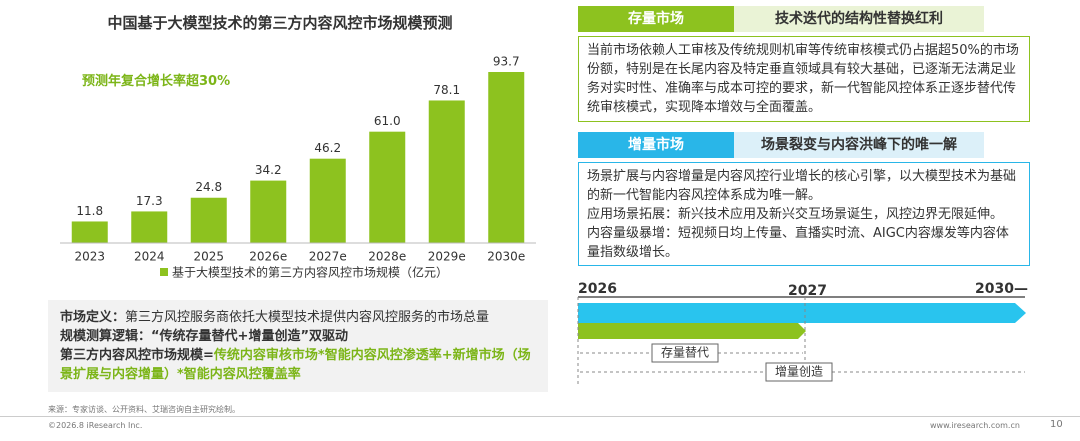 The width and height of the screenshot is (1080, 441). What do you see at coordinates (89, 211) in the screenshot?
I see `value-label: 11.8` at bounding box center [89, 211].